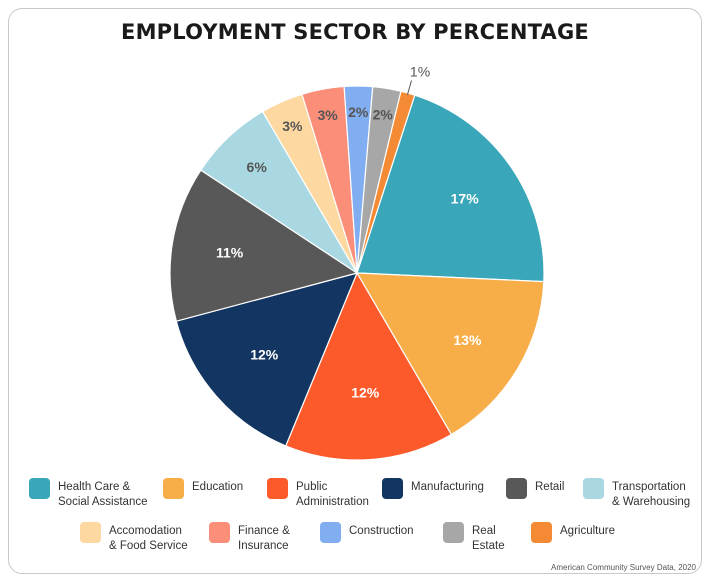  Describe the element at coordinates (292, 126) in the screenshot. I see `data-label-accomodation-food-service: 3%` at that location.